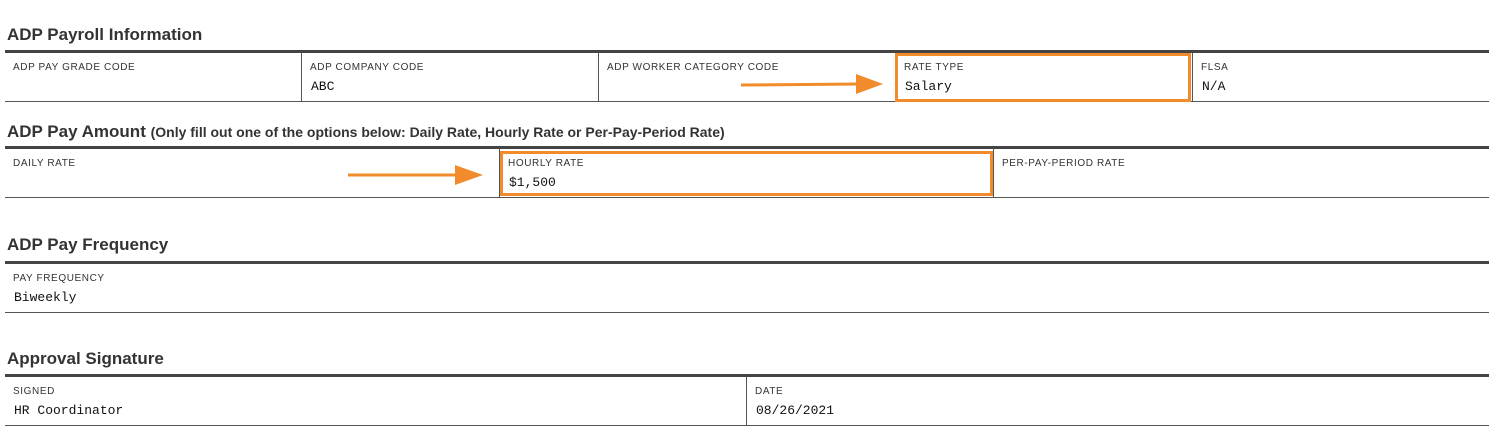  I want to click on rate-type-field: RATE TYPE Salary, so click(1044, 77).